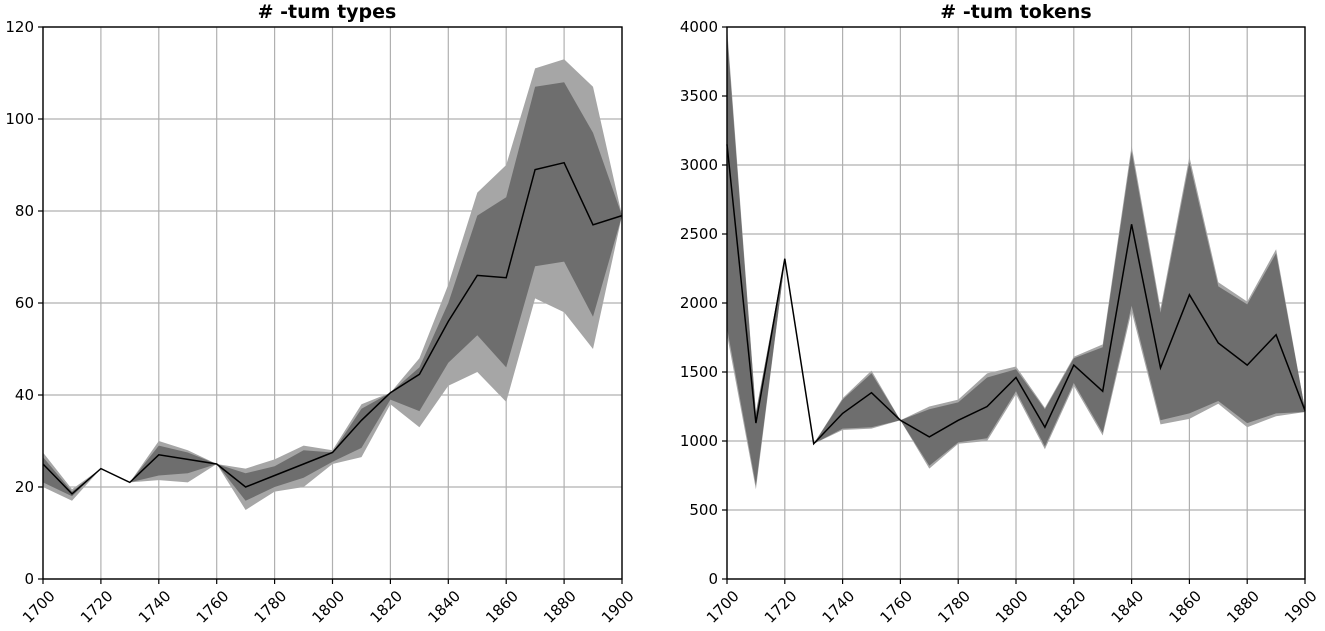 Image resolution: width=1325 pixels, height=631 pixels. What do you see at coordinates (97, 607) in the screenshot?
I see `types-xtick-label: 1720` at bounding box center [97, 607].